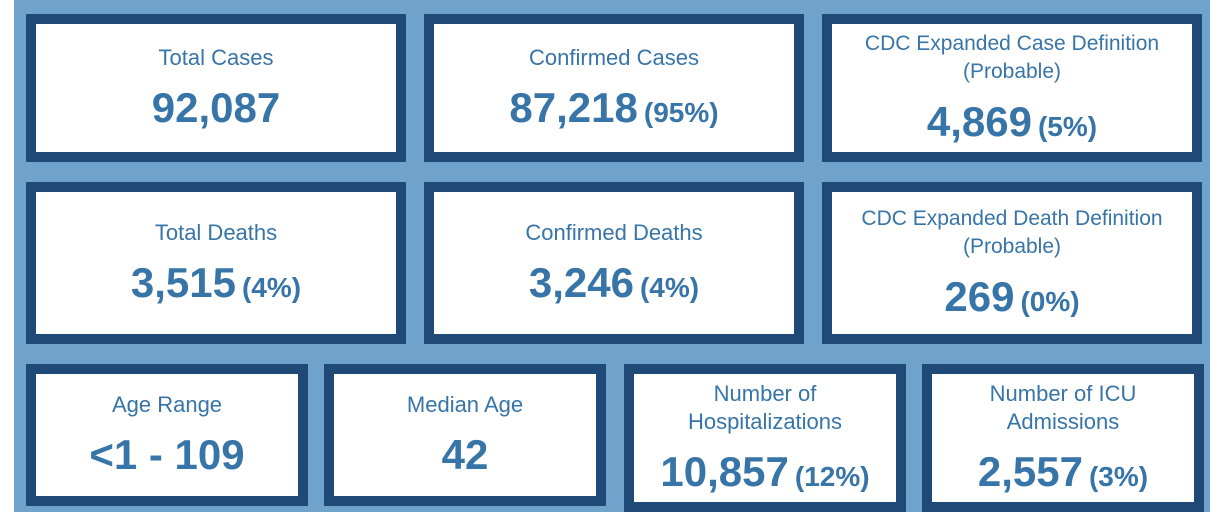 This screenshot has height=512, width=1210. Describe the element at coordinates (1118, 476) in the screenshot. I see `icu-admissions-percent: (3%)` at that location.